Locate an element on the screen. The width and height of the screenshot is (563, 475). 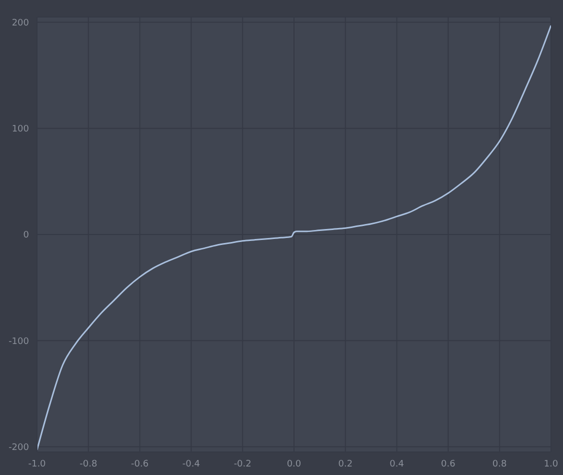
x-tick-label: 0.2 is located at coordinates (345, 464).